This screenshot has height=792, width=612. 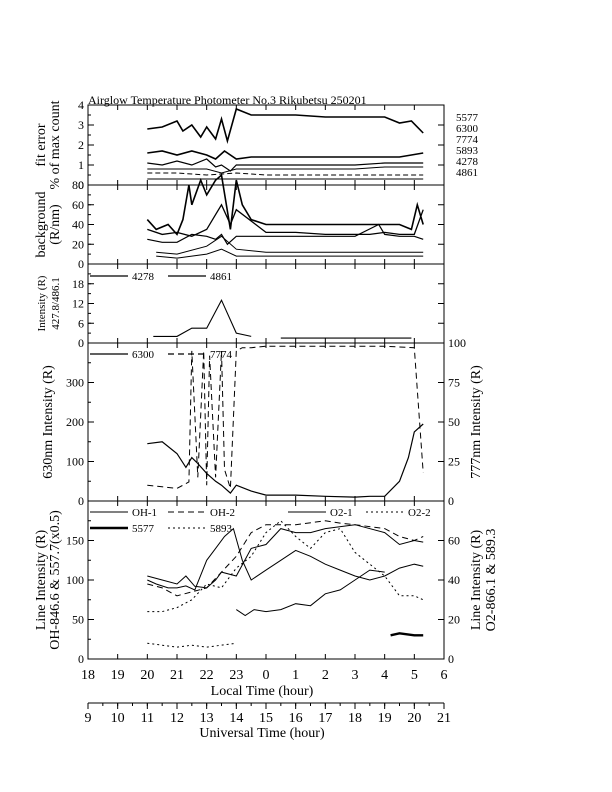 What do you see at coordinates (78, 284) in the screenshot?
I see `y-tick-label: 18` at bounding box center [78, 284].